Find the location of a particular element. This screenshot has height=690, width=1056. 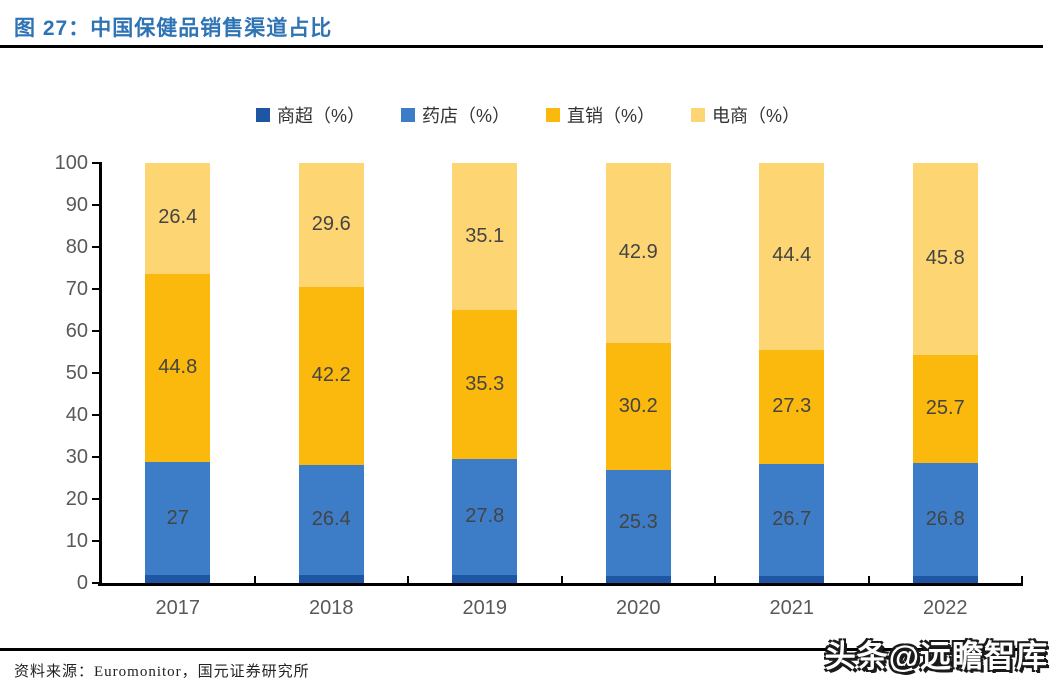

bar-segment: 26.8 is located at coordinates (945, 519).